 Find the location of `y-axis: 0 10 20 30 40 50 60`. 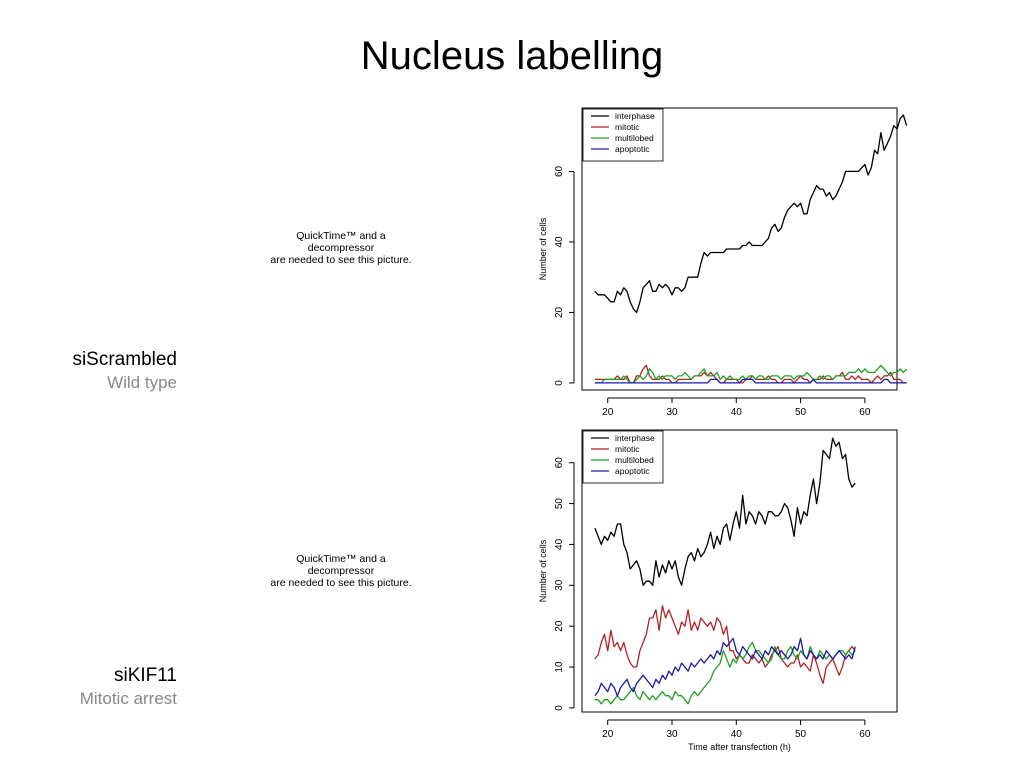

y-axis: 0 10 20 30 40 50 60 is located at coordinates (564, 584).